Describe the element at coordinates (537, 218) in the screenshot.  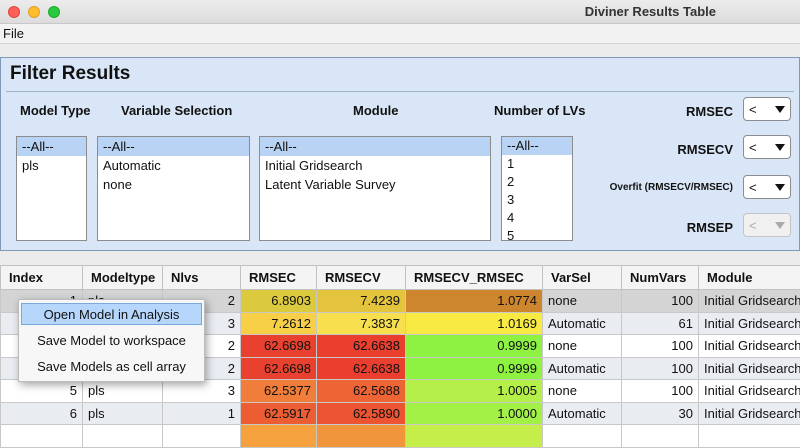
I see `list-item: 4` at that location.